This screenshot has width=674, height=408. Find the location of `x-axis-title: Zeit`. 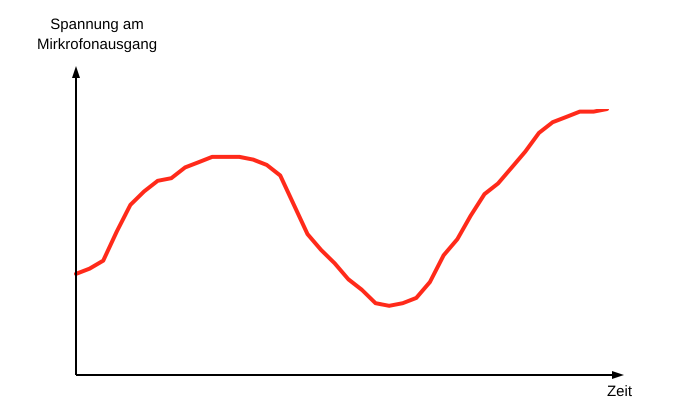

x-axis-title: Zeit is located at coordinates (620, 391).